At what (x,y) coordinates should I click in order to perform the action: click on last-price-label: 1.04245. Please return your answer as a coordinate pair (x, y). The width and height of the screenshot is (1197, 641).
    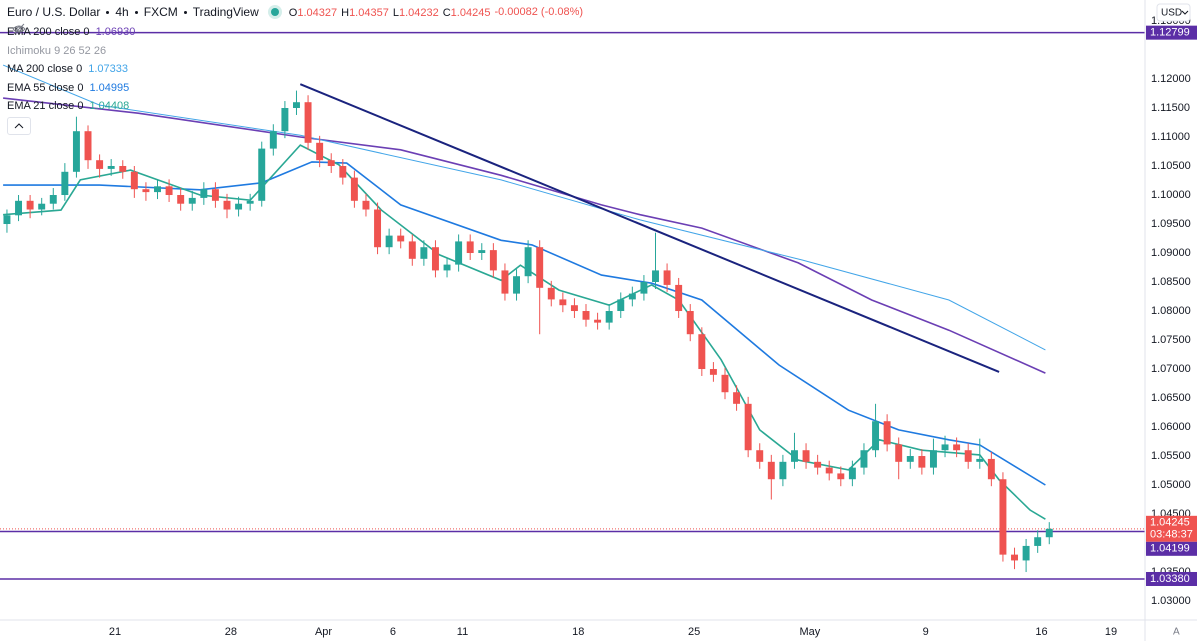
    Looking at the image, I should click on (1170, 523).